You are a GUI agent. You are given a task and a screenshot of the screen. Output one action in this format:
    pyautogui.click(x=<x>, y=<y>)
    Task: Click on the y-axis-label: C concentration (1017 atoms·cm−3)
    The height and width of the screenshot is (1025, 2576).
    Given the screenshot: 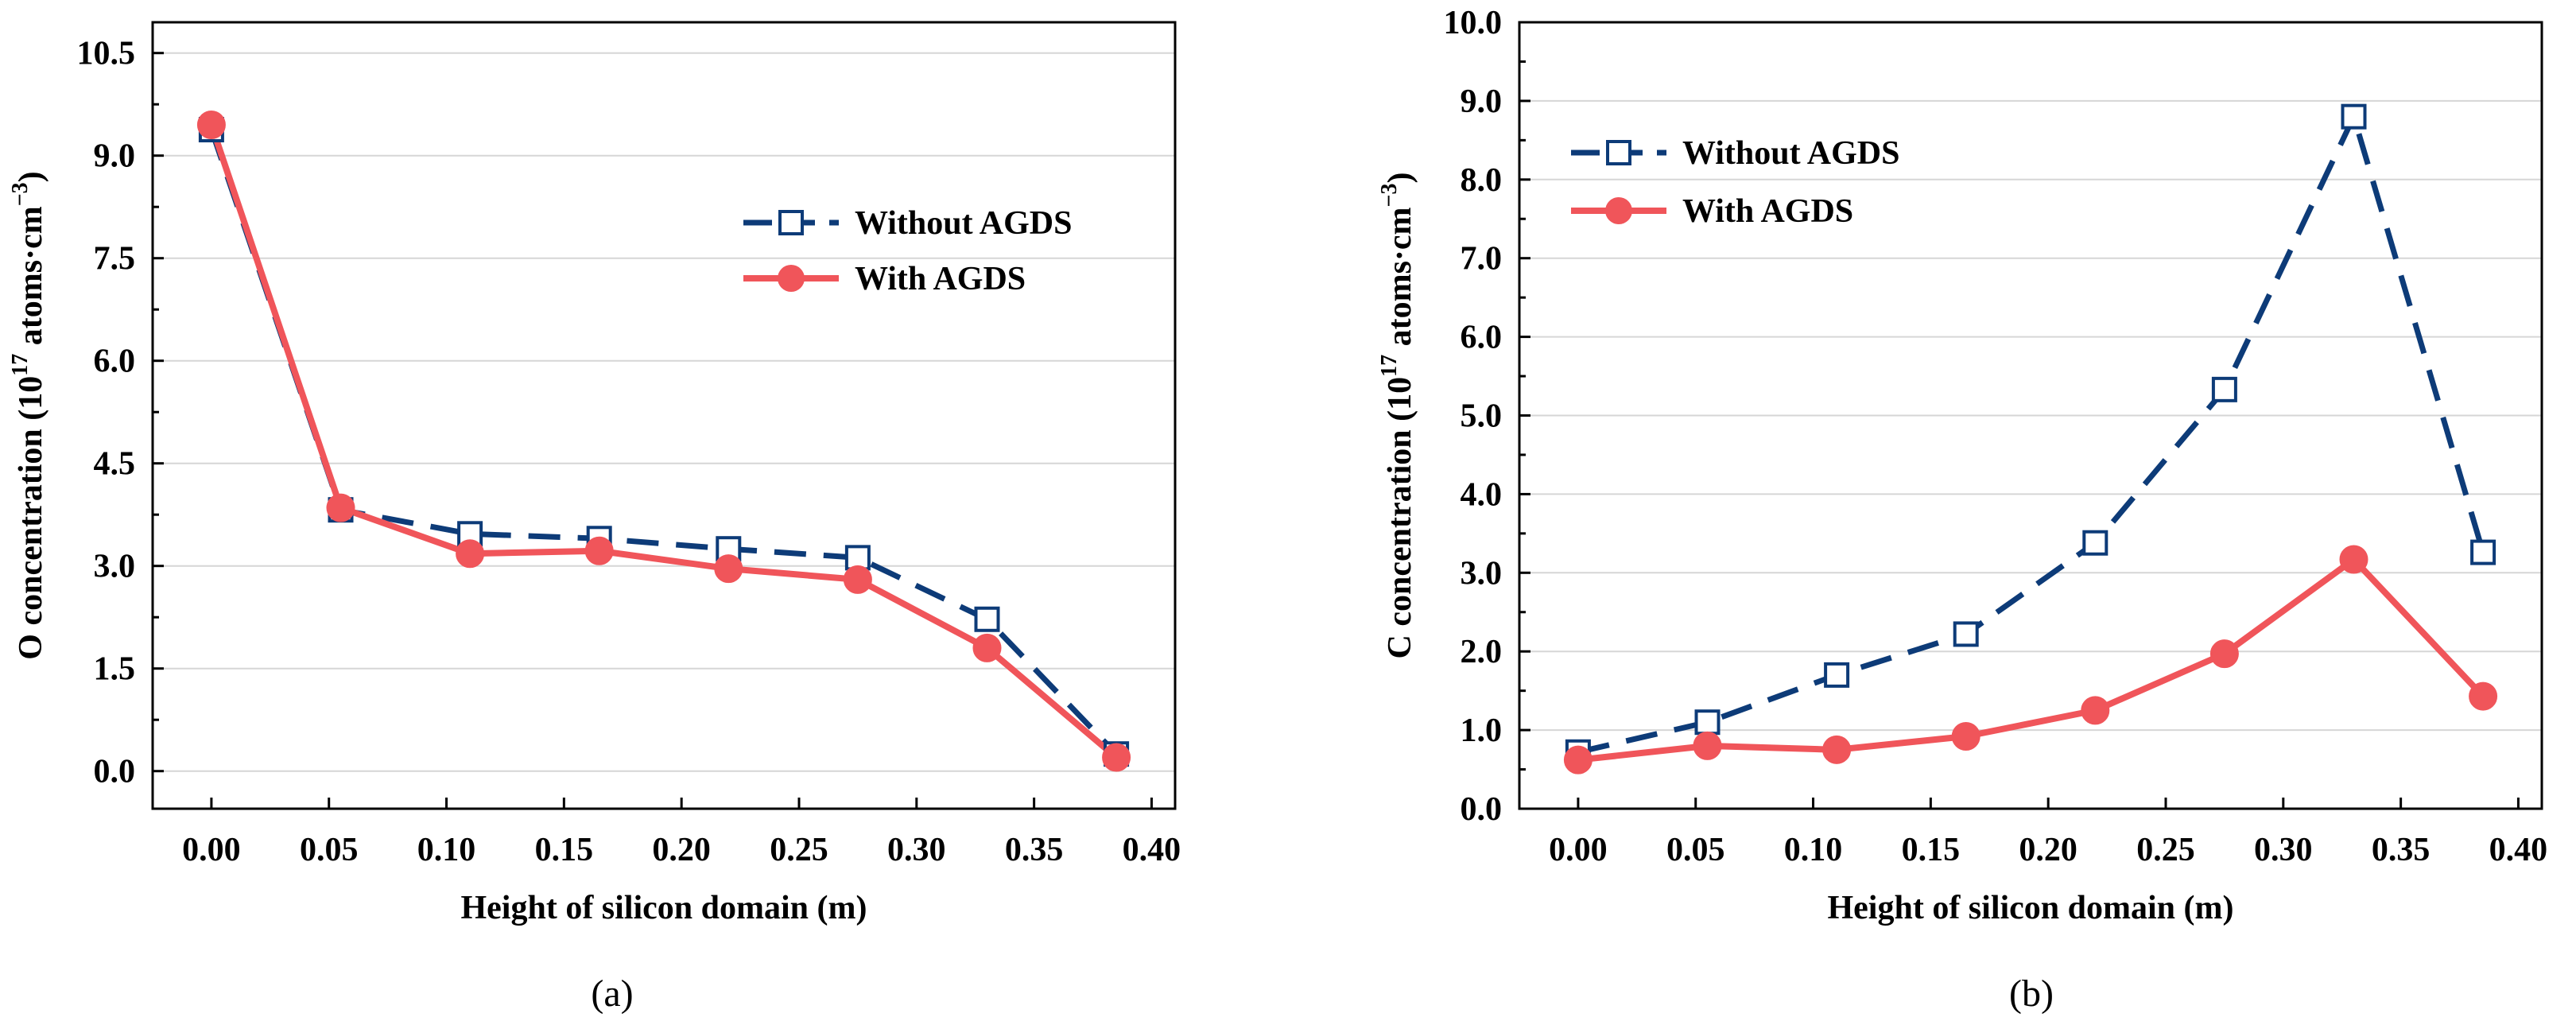 What is the action you would take?
    pyautogui.click(x=1398, y=415)
    